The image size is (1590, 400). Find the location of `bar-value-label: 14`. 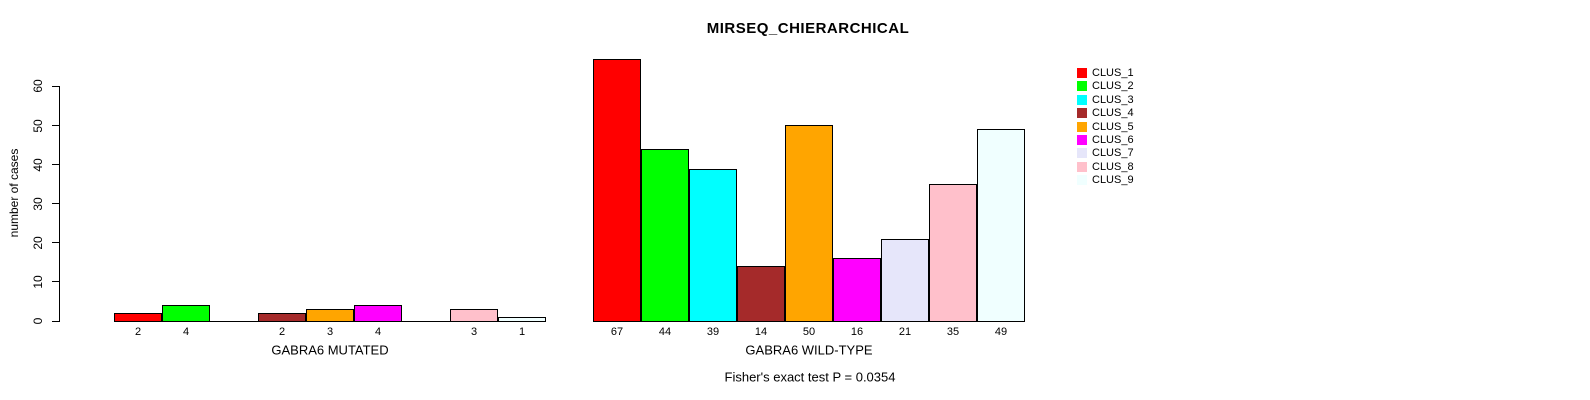

bar-value-label: 14 is located at coordinates (761, 332).